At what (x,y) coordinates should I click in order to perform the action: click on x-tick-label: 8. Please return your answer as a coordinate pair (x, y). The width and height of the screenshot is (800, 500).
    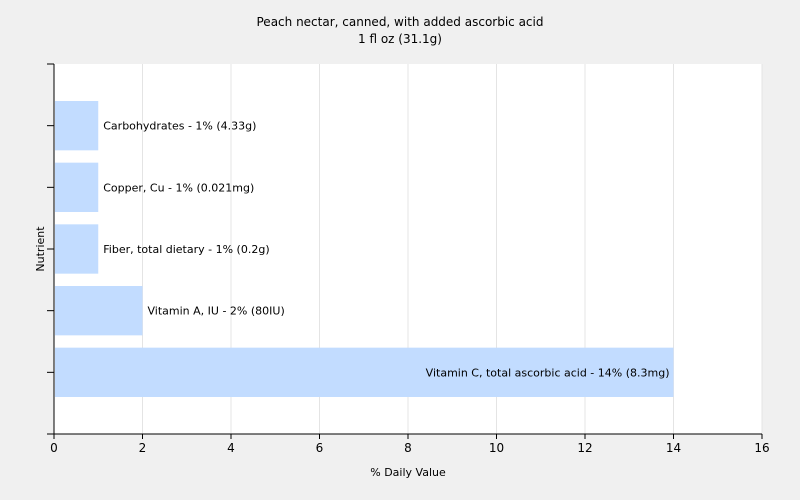
    Looking at the image, I should click on (408, 448).